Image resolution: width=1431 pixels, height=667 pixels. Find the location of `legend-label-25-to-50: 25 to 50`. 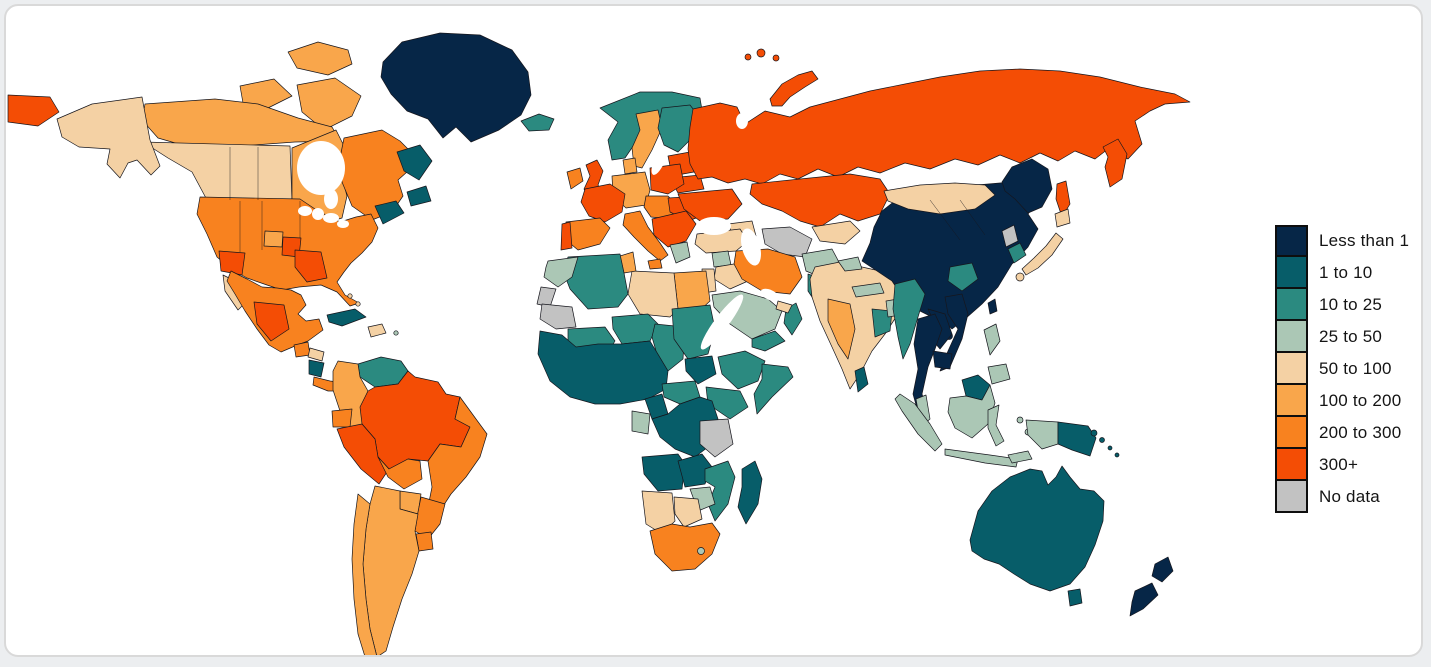

legend-label-25-to-50: 25 to 50 is located at coordinates (1351, 336).